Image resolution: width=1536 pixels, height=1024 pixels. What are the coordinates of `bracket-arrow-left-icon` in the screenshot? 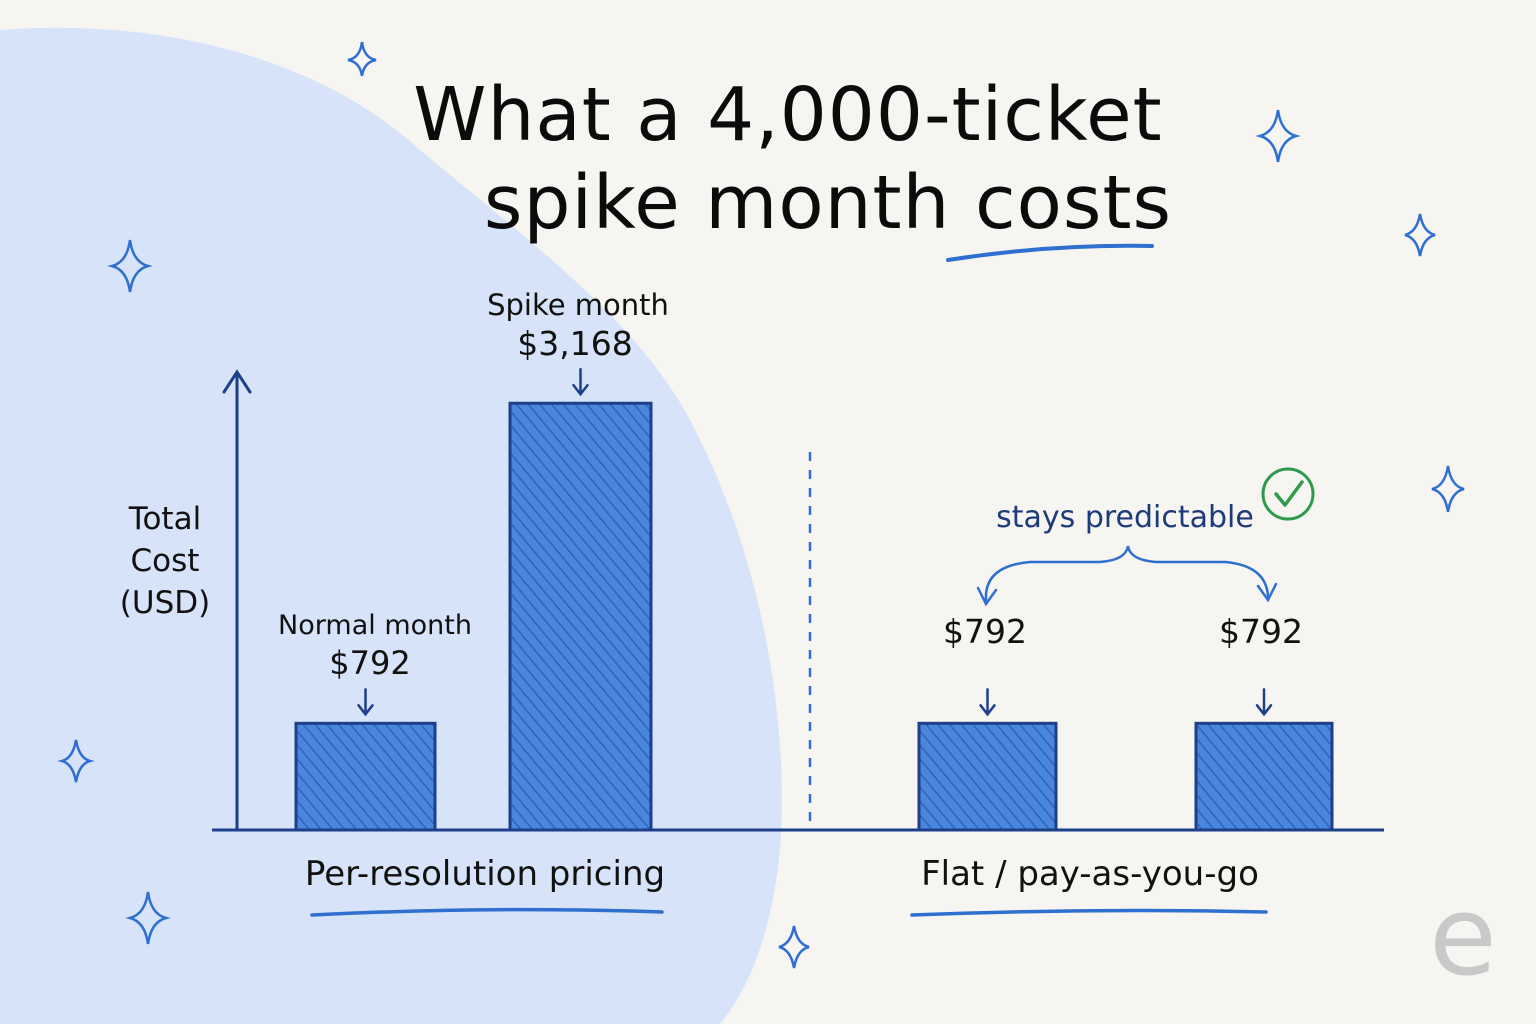 It's located at (987, 596).